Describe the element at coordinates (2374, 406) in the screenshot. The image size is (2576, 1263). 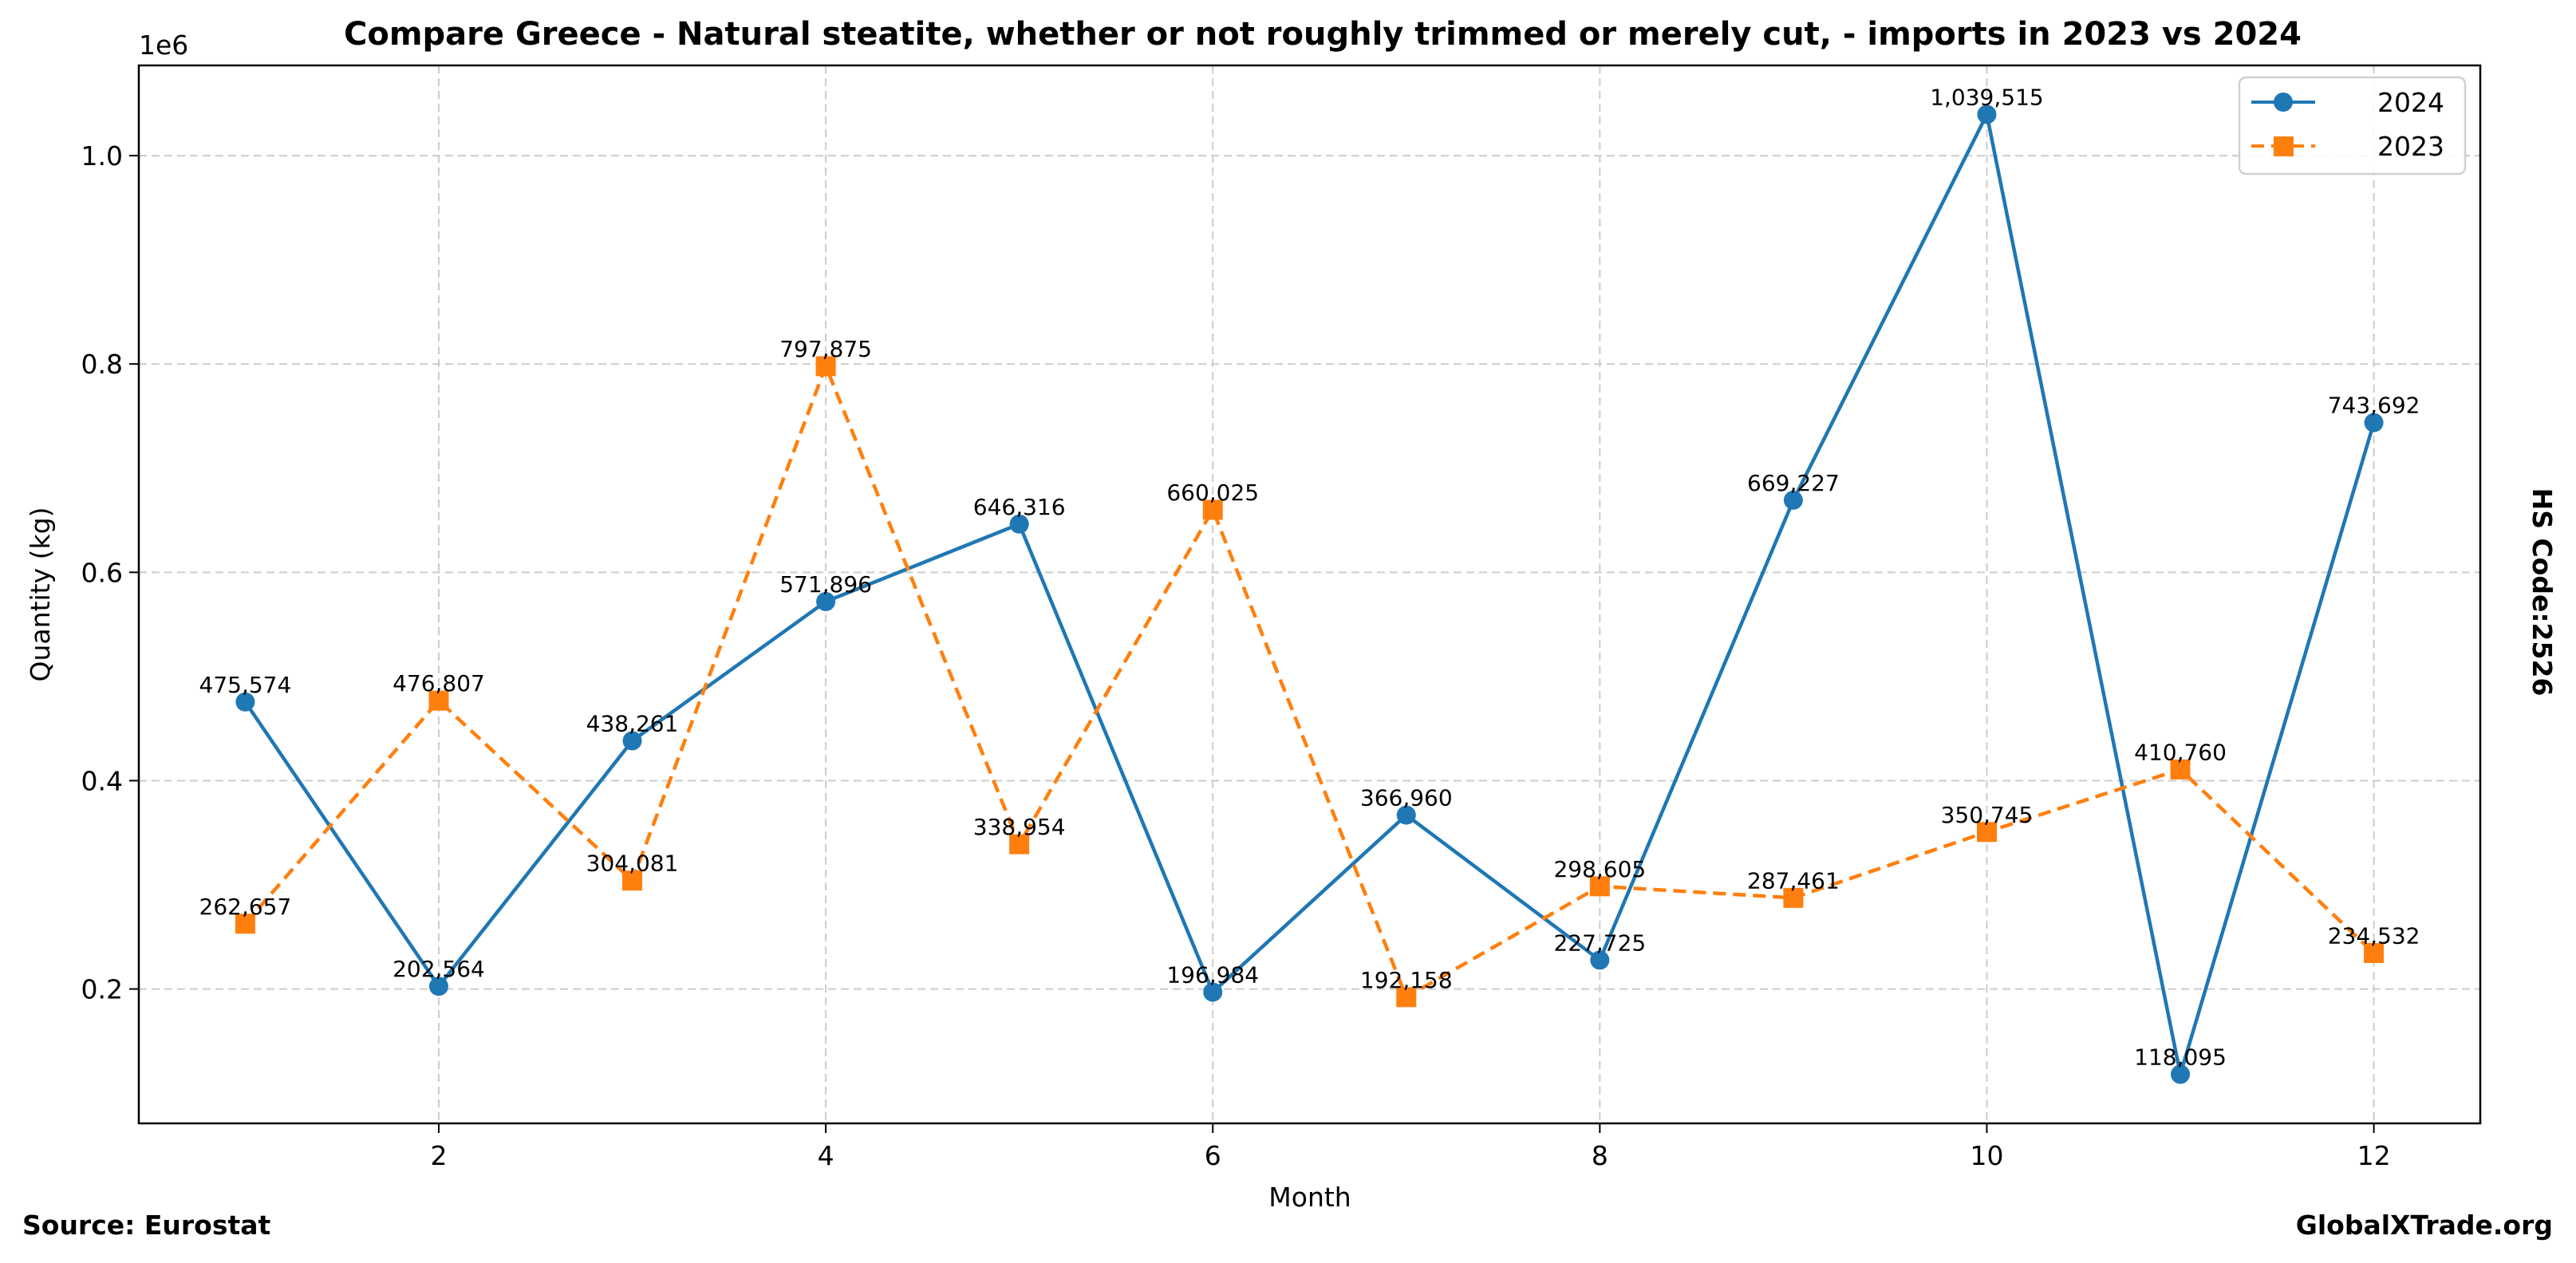
I see `data-label-2024: 743,692` at that location.